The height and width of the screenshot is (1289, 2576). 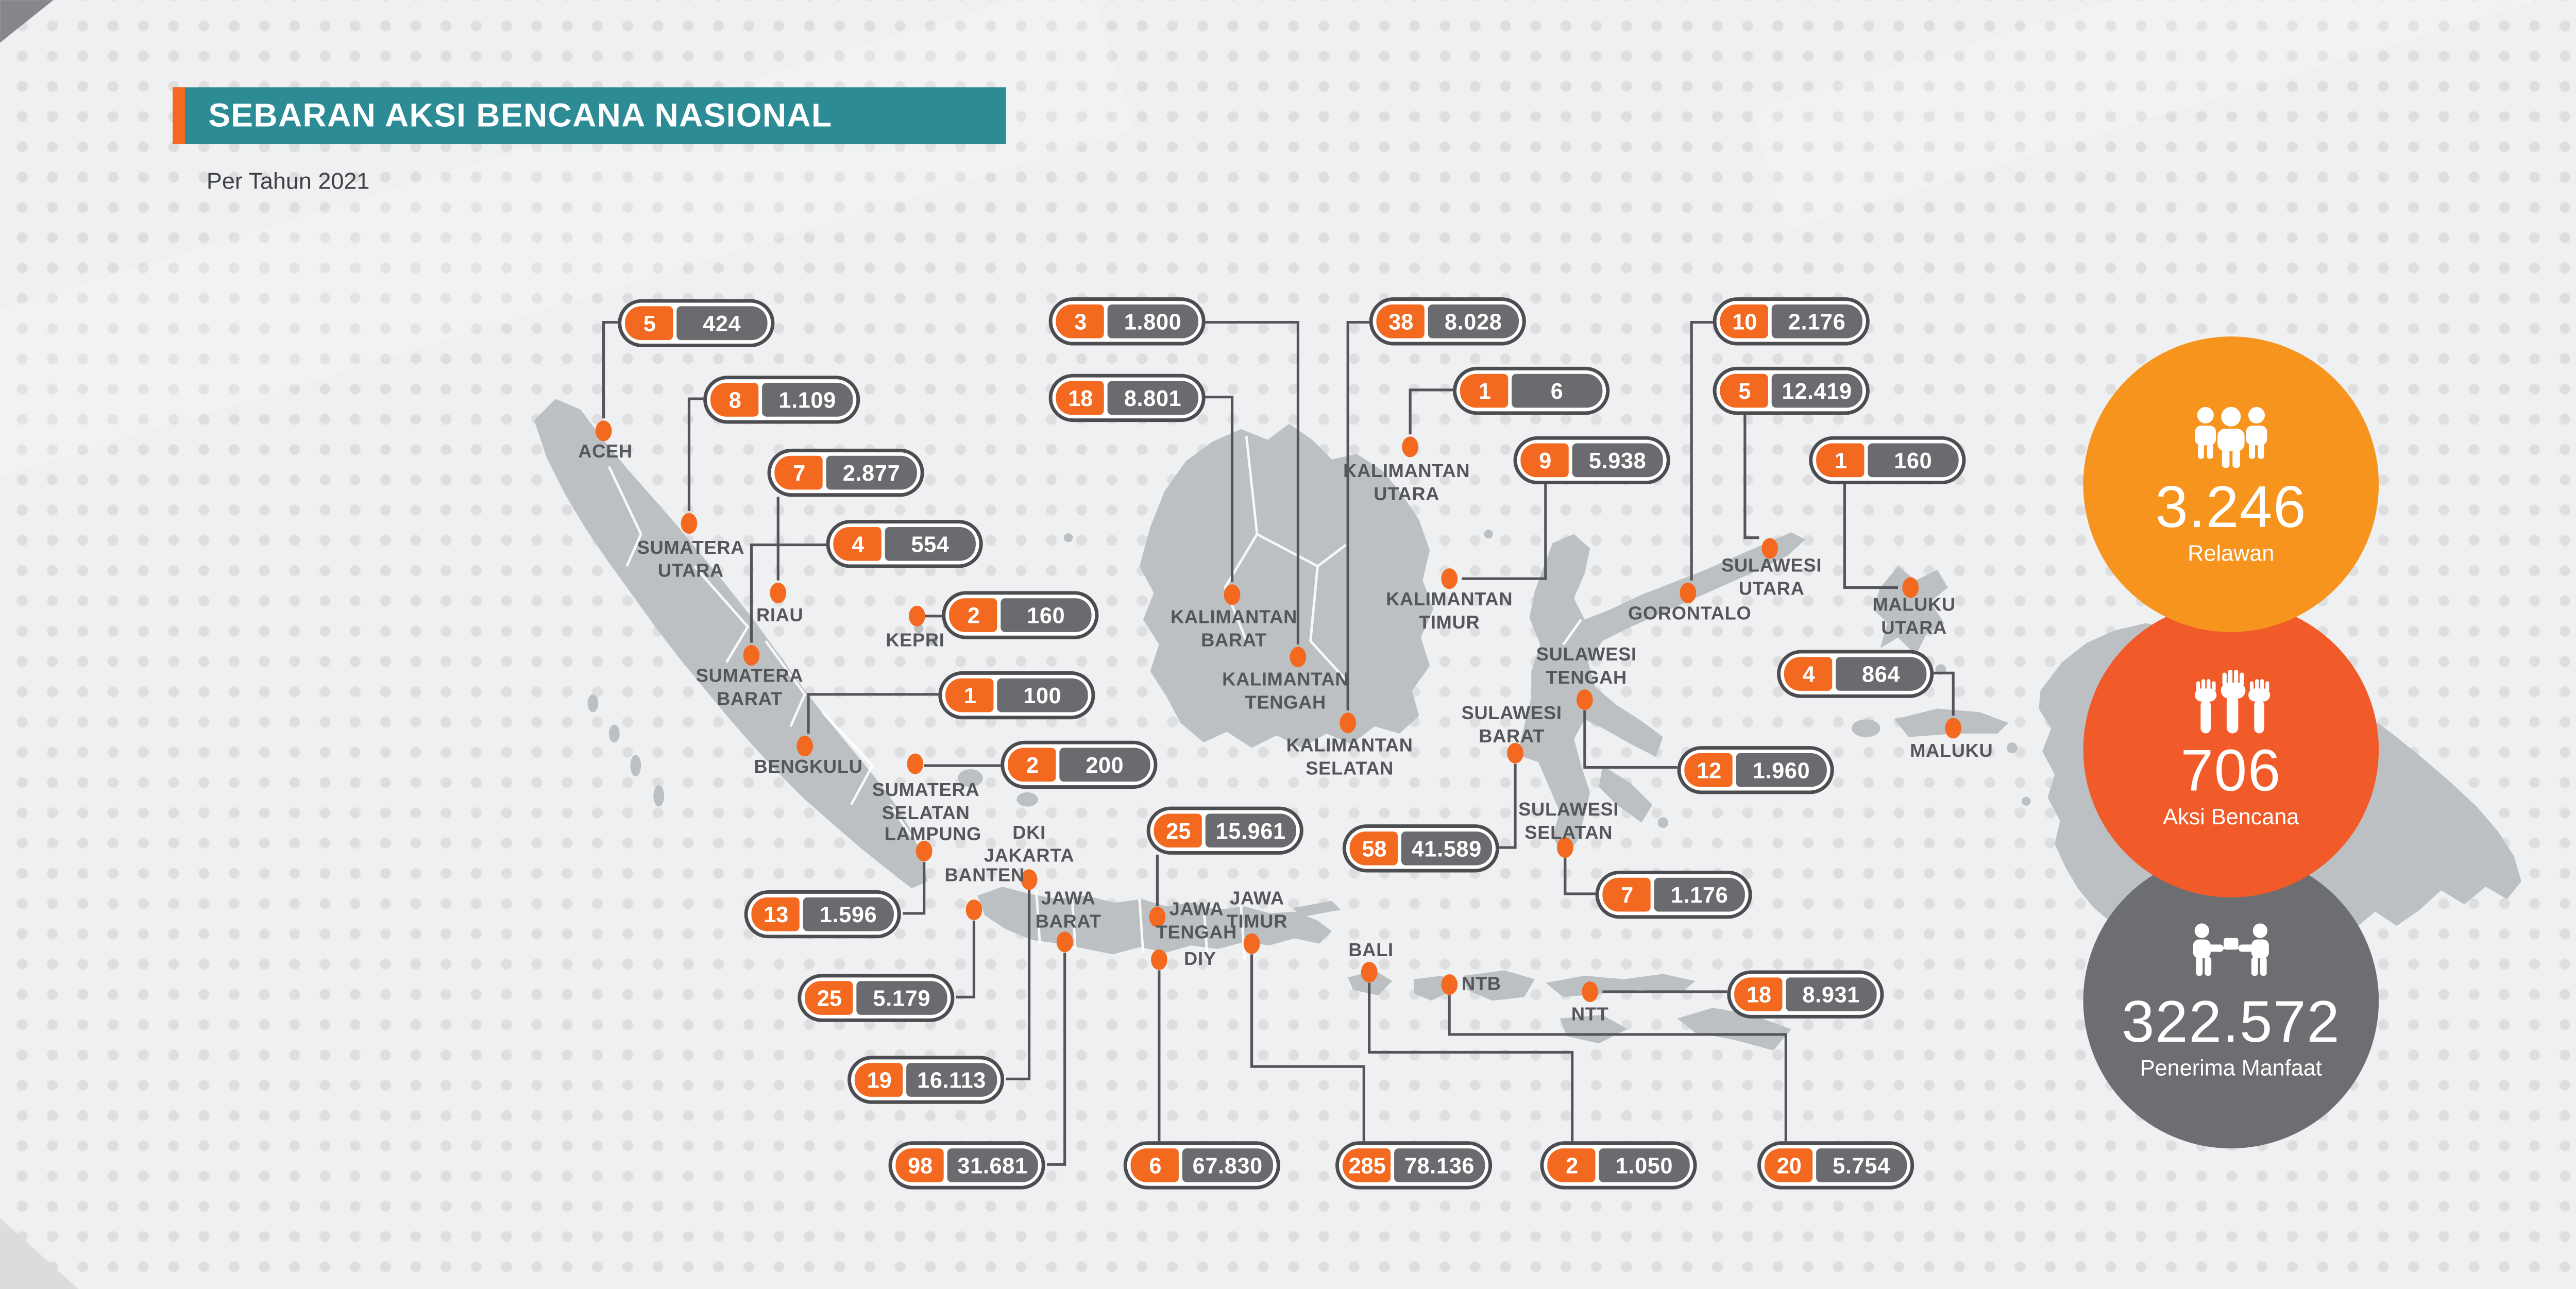 I want to click on label-diy: DIY, so click(x=1200, y=960).